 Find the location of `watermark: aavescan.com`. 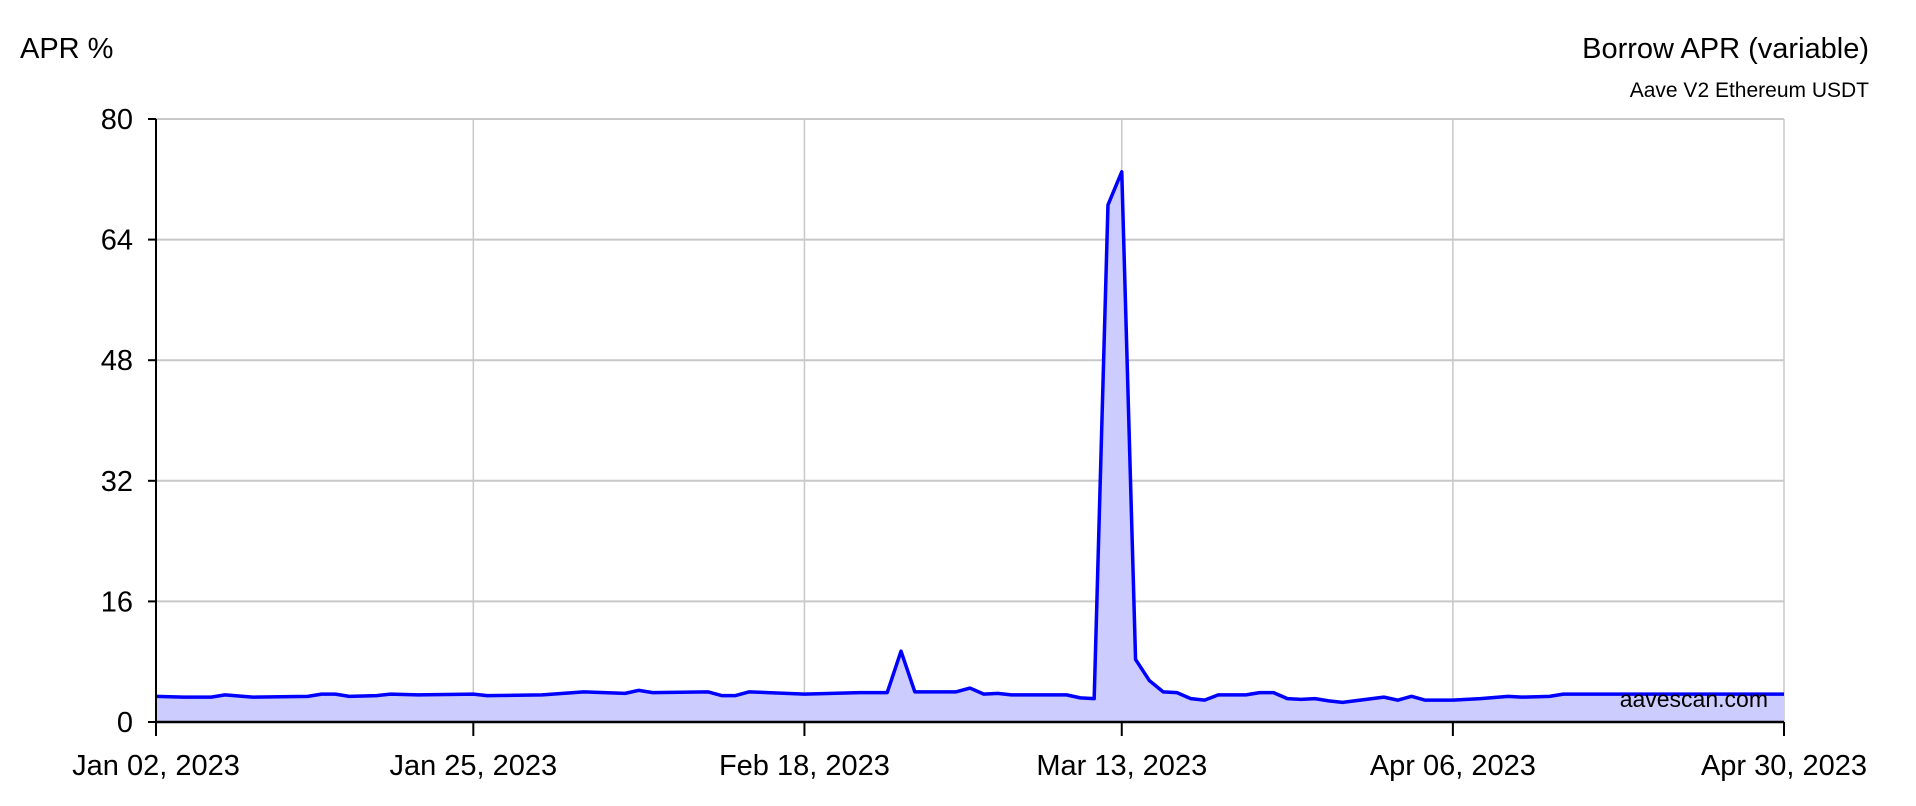

watermark: aavescan.com is located at coordinates (1694, 699).